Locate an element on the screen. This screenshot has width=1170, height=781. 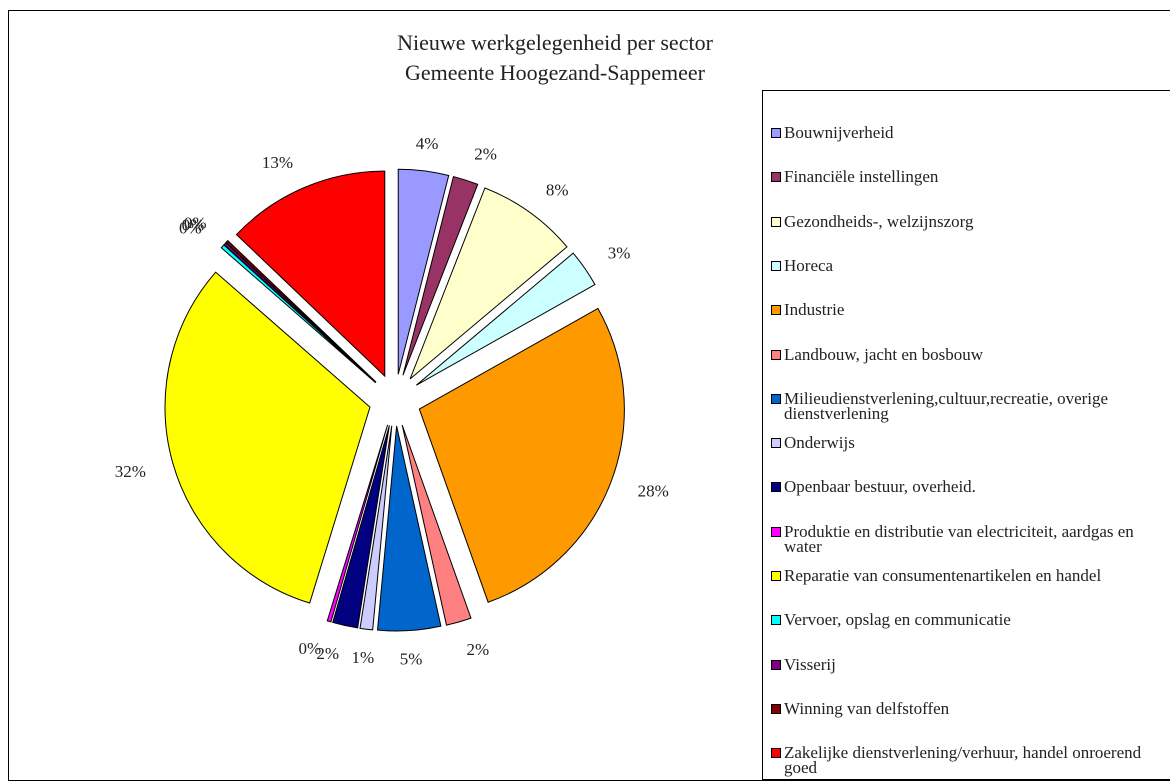
legend-item: Landbouw, jacht en bosbouw is located at coordinates (970, 354).